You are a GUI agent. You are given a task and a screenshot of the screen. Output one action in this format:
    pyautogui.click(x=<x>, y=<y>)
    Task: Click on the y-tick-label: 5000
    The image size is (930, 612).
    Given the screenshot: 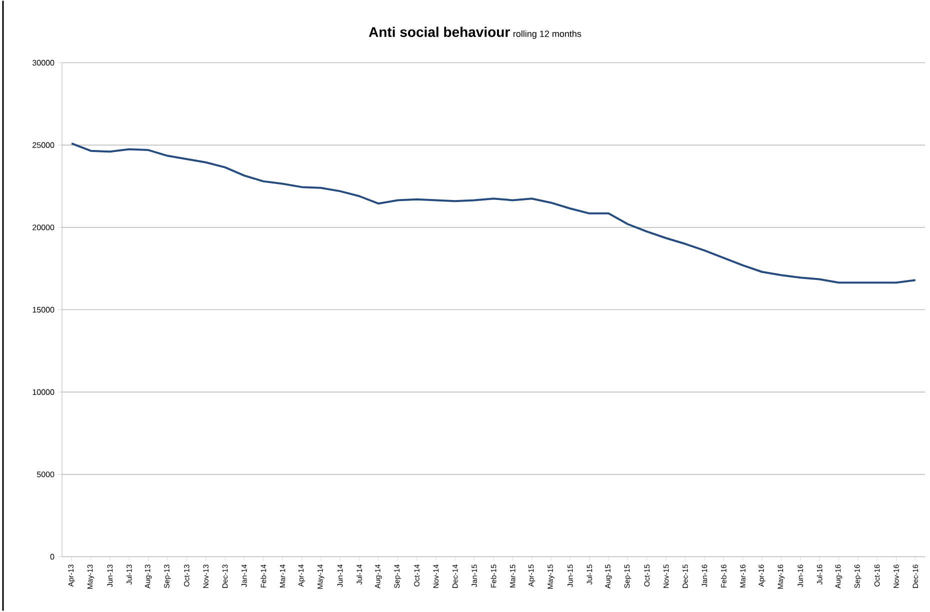 What is the action you would take?
    pyautogui.click(x=45, y=475)
    